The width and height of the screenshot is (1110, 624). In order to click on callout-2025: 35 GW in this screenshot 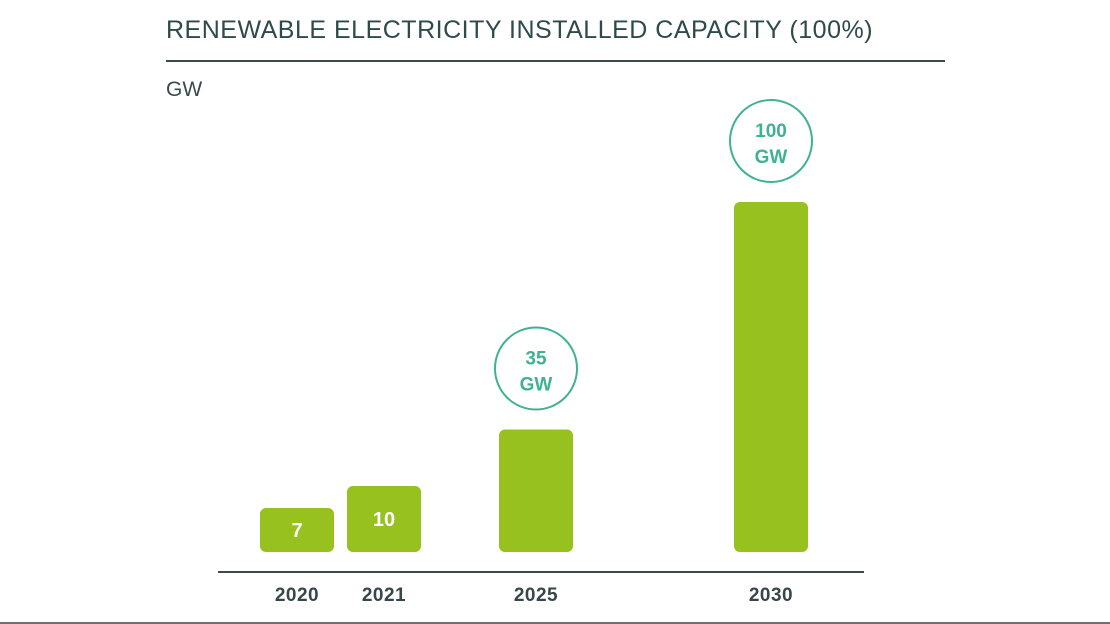, I will do `click(536, 368)`.